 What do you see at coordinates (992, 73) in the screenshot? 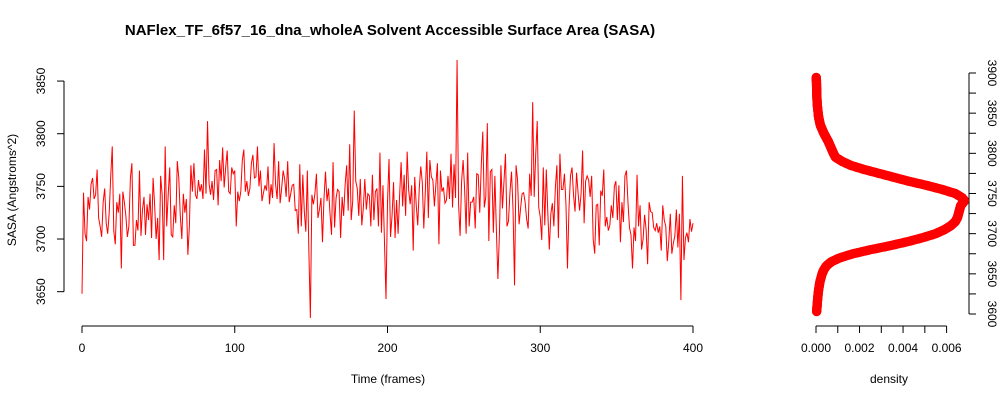
I see `density-y-tick-label: 3900` at bounding box center [992, 73].